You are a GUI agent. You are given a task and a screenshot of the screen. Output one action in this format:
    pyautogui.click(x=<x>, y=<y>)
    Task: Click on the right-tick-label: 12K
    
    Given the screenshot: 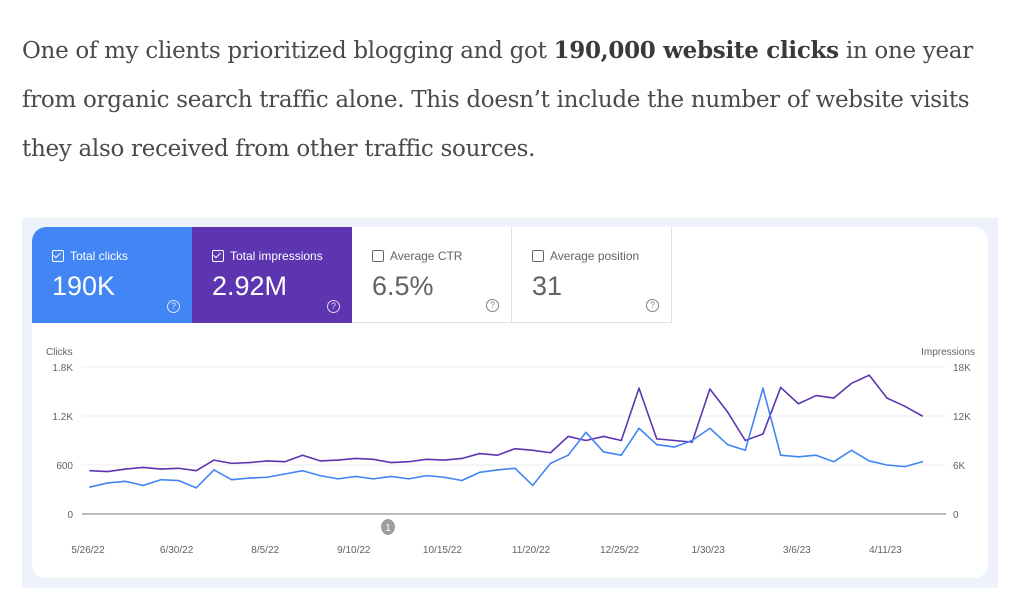 What is the action you would take?
    pyautogui.click(x=962, y=417)
    